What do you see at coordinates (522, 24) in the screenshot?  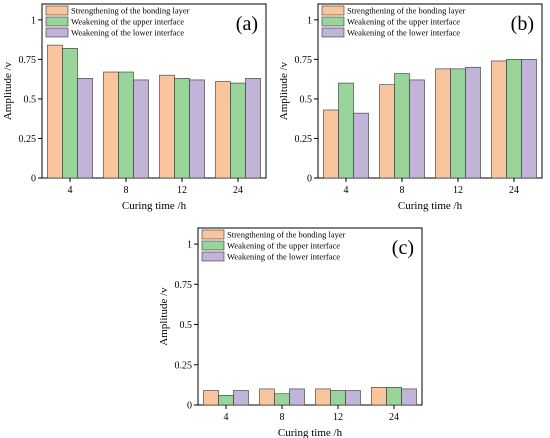 I see `panel-label: (b)` at bounding box center [522, 24].